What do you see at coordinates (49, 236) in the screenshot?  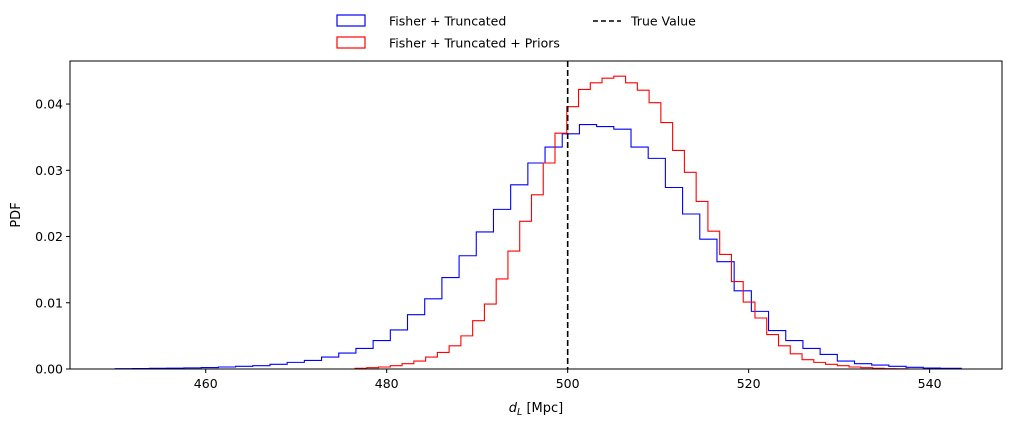 I see `y-tick-label: 0.02` at bounding box center [49, 236].